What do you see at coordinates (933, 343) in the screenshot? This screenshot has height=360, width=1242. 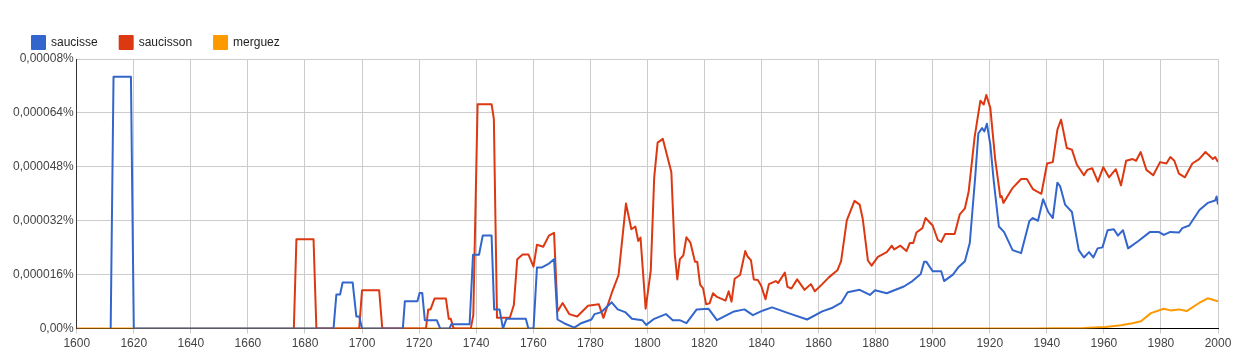 I see `x-tick-label: 1900` at bounding box center [933, 343].